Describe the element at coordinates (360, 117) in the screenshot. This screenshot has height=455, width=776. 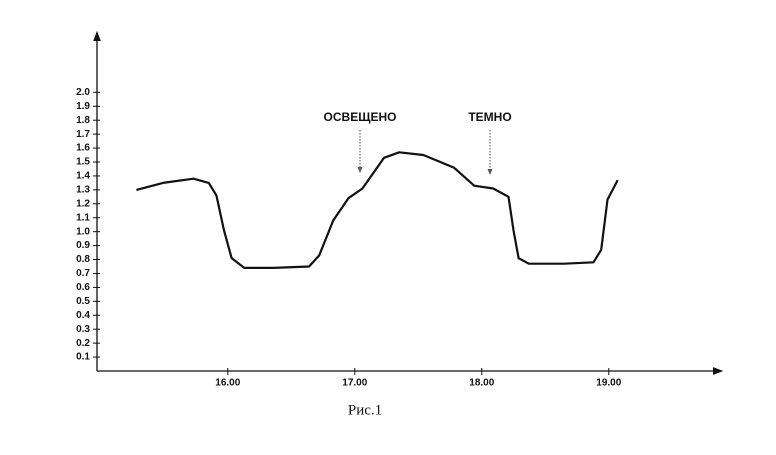
I see `annotation: ОСВЕЩЕНО` at that location.